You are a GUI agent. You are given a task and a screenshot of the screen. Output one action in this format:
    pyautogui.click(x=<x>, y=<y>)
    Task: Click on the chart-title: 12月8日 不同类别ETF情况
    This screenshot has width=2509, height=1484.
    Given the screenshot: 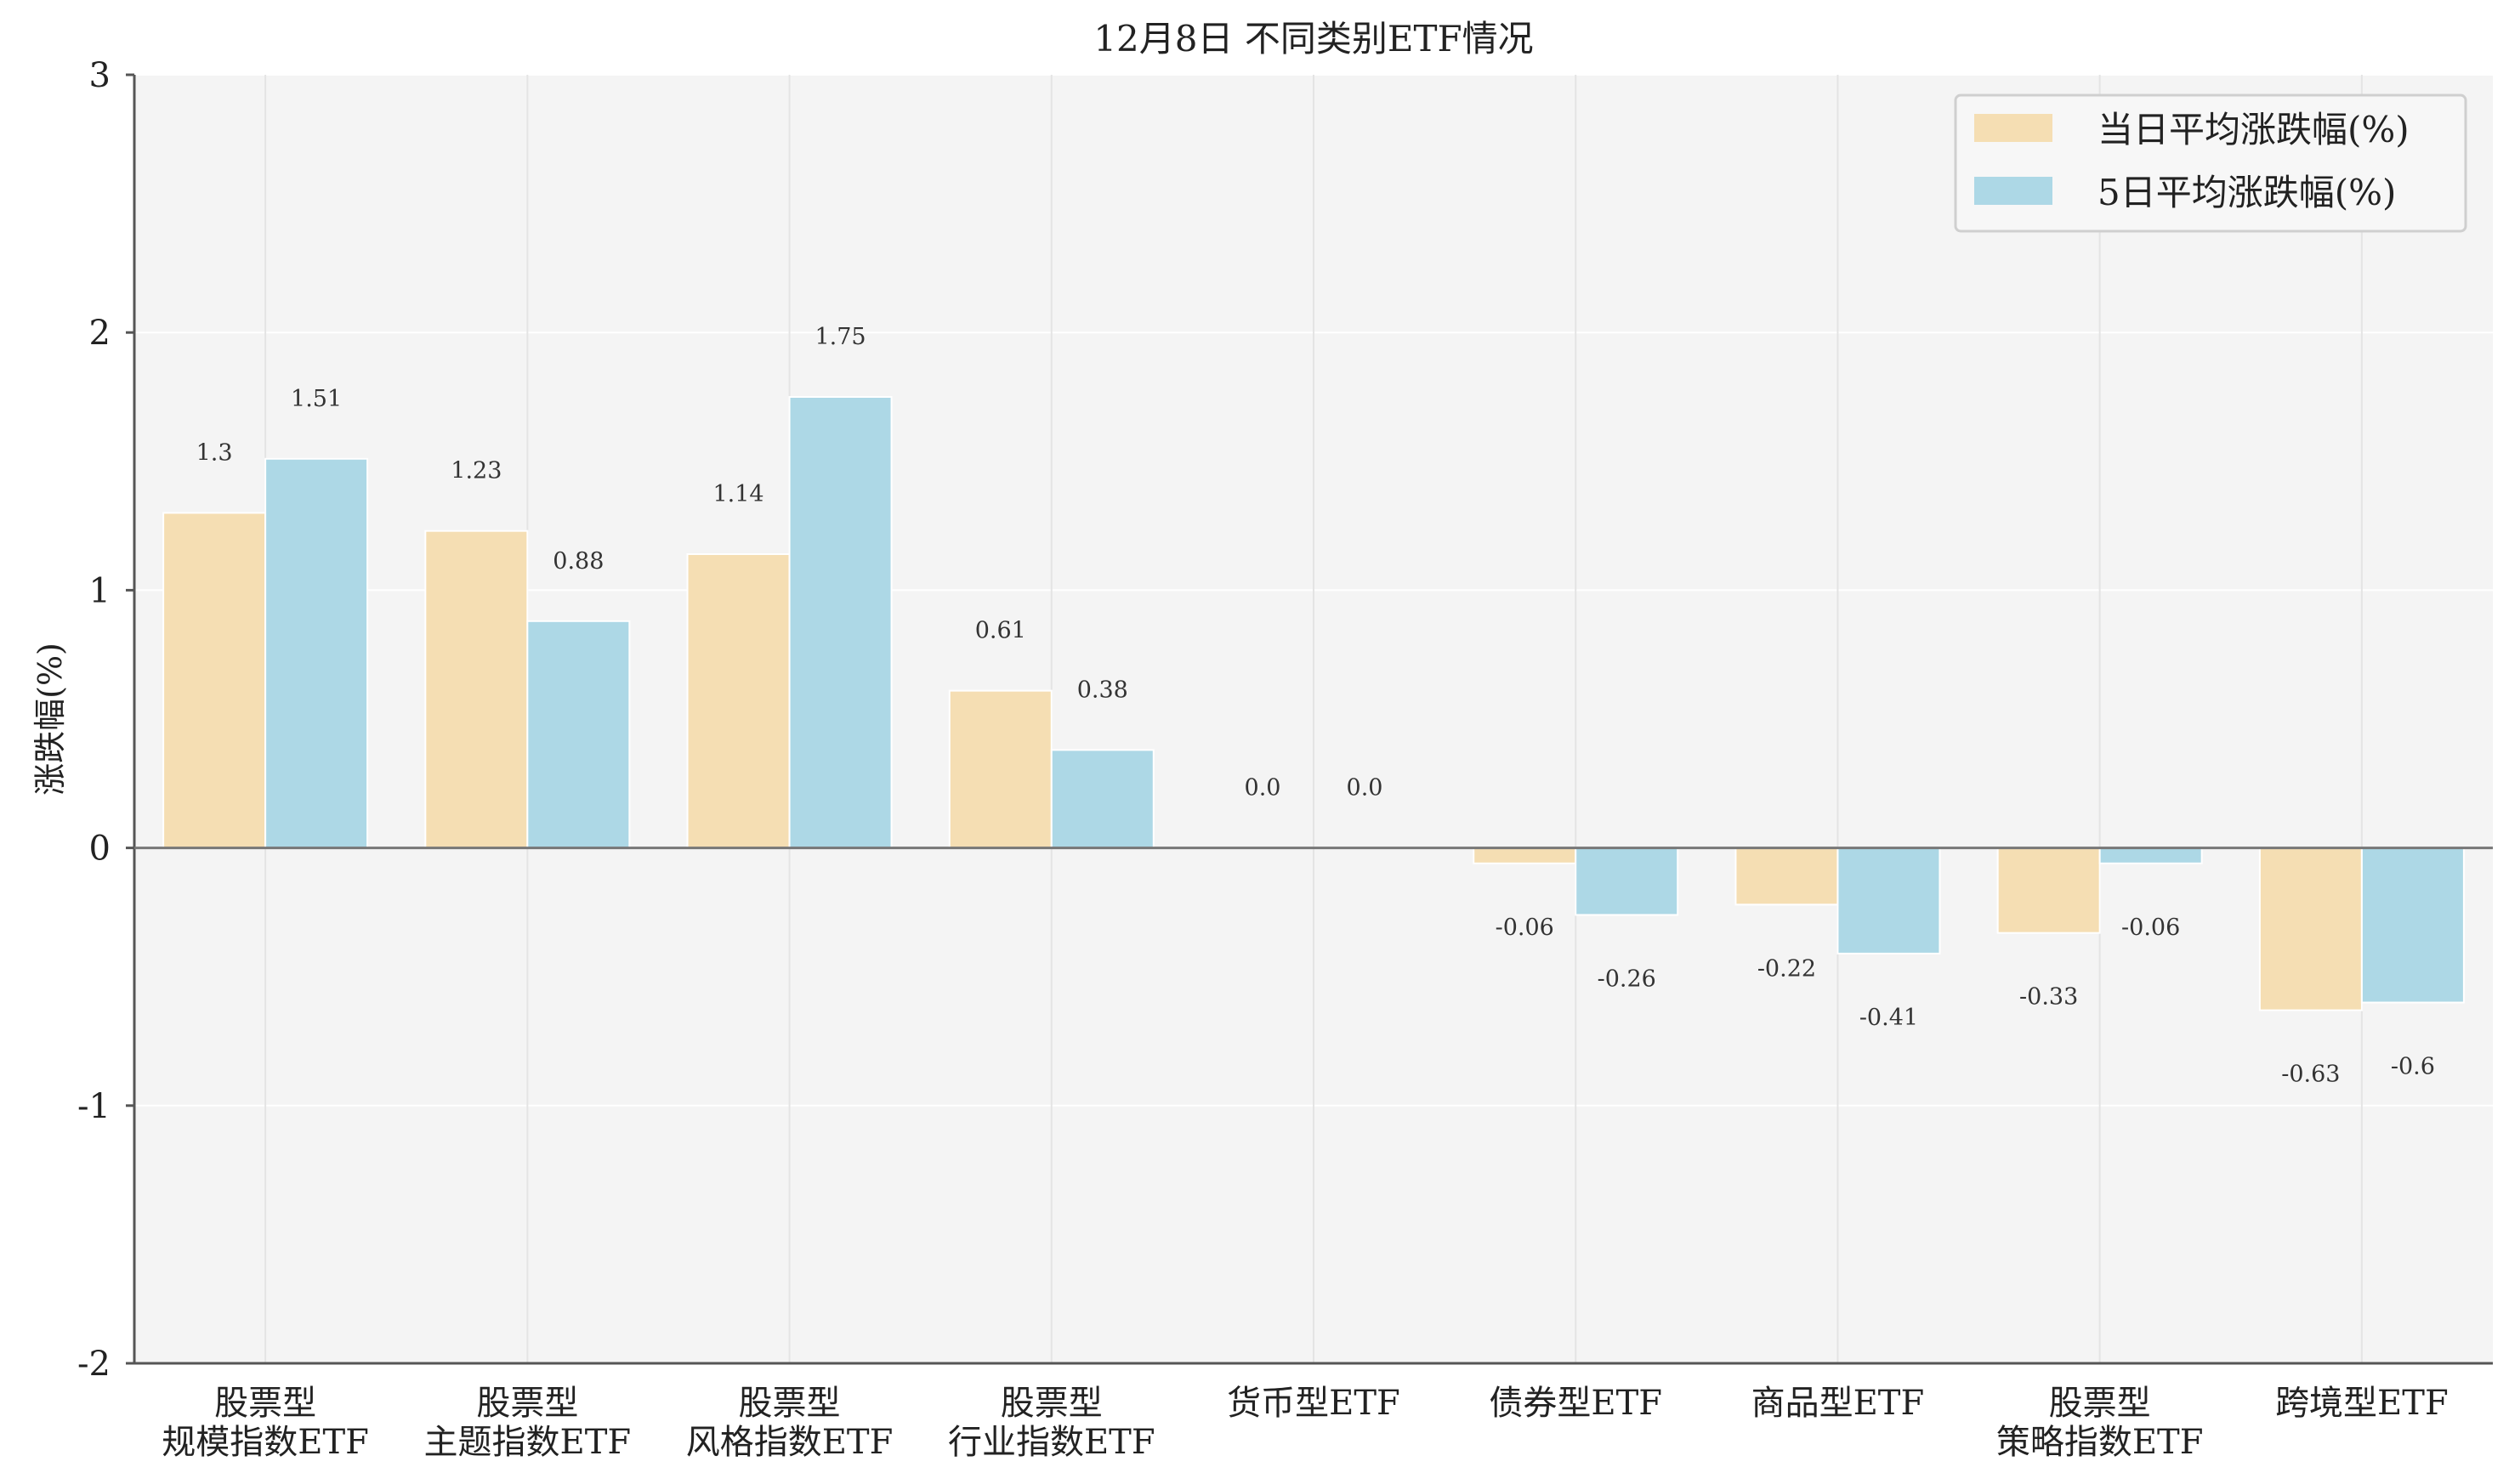 What is the action you would take?
    pyautogui.click(x=1313, y=38)
    